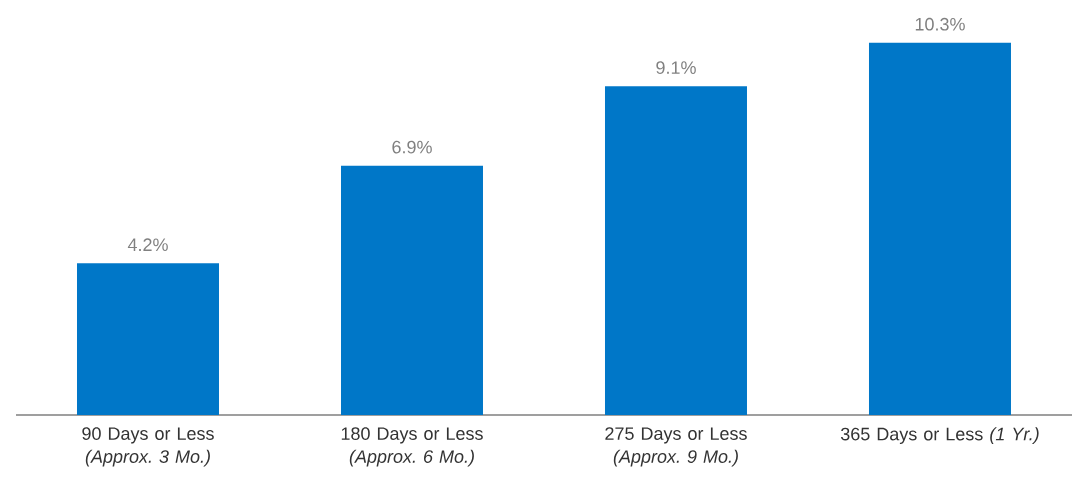 This screenshot has width=1076, height=482. I want to click on data-label: 10.3%, so click(940, 24).